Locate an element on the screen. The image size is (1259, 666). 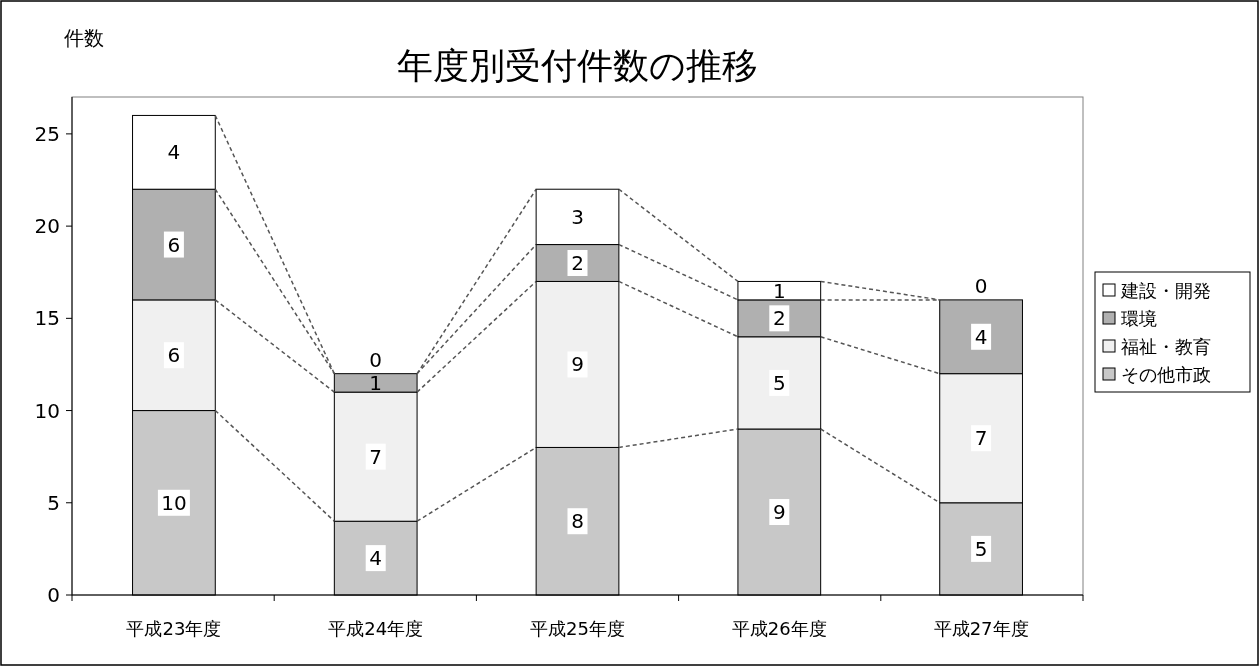
x-tick-label: 平成25年度 is located at coordinates (577, 628).